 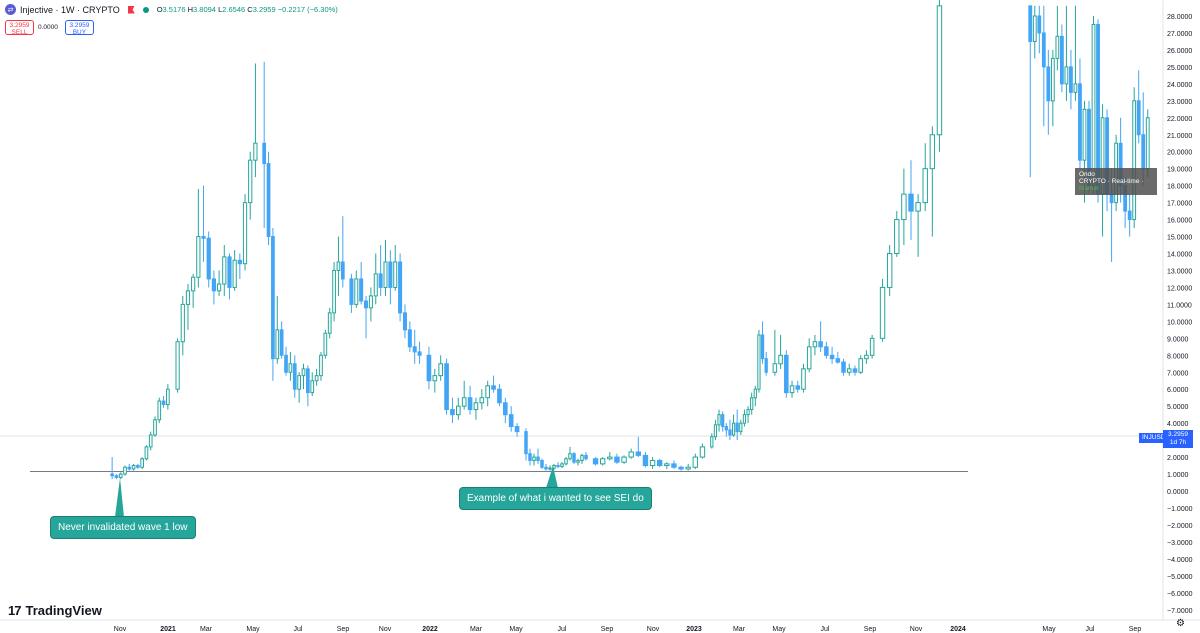 What do you see at coordinates (1178, 407) in the screenshot?
I see `y-tick-label: 5.0000` at bounding box center [1178, 407].